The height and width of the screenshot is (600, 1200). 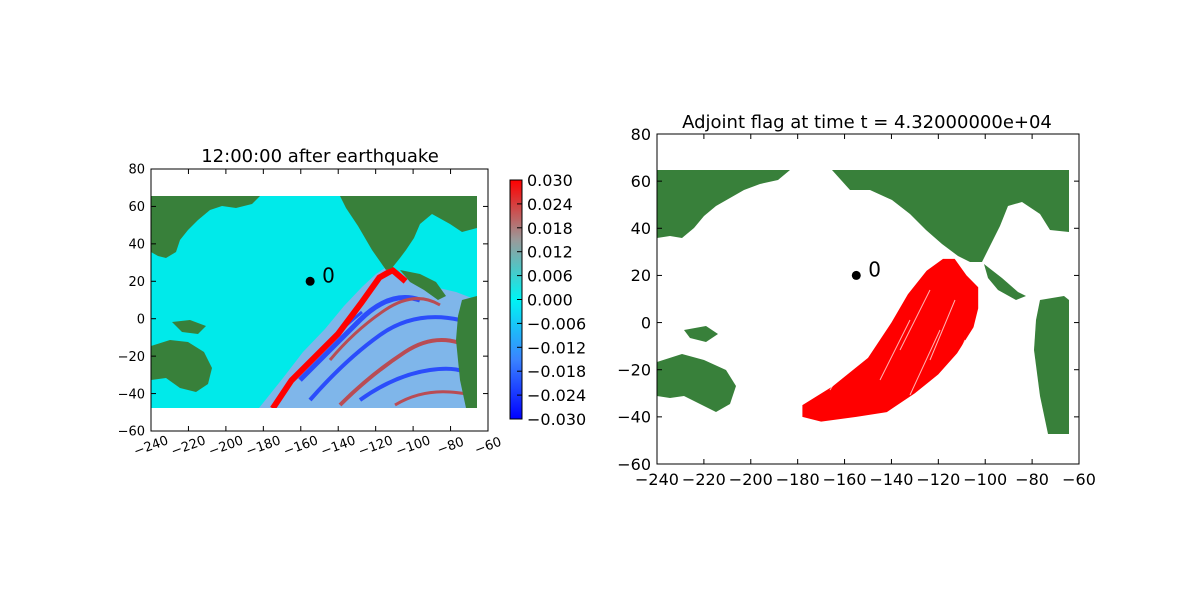 What do you see at coordinates (550, 180) in the screenshot?
I see `colorbar-tick-label: 0.030` at bounding box center [550, 180].